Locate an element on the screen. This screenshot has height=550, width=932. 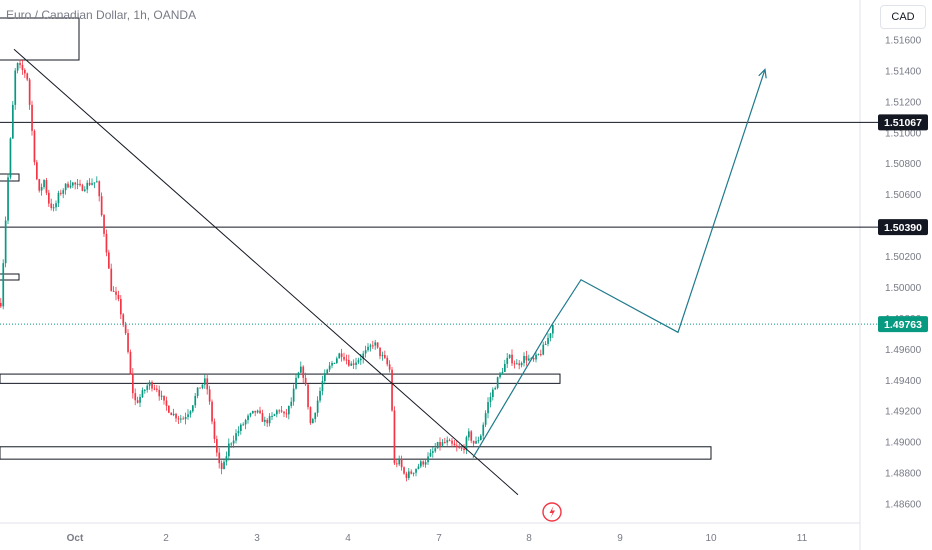
time-tick-label: 4 is located at coordinates (348, 538).